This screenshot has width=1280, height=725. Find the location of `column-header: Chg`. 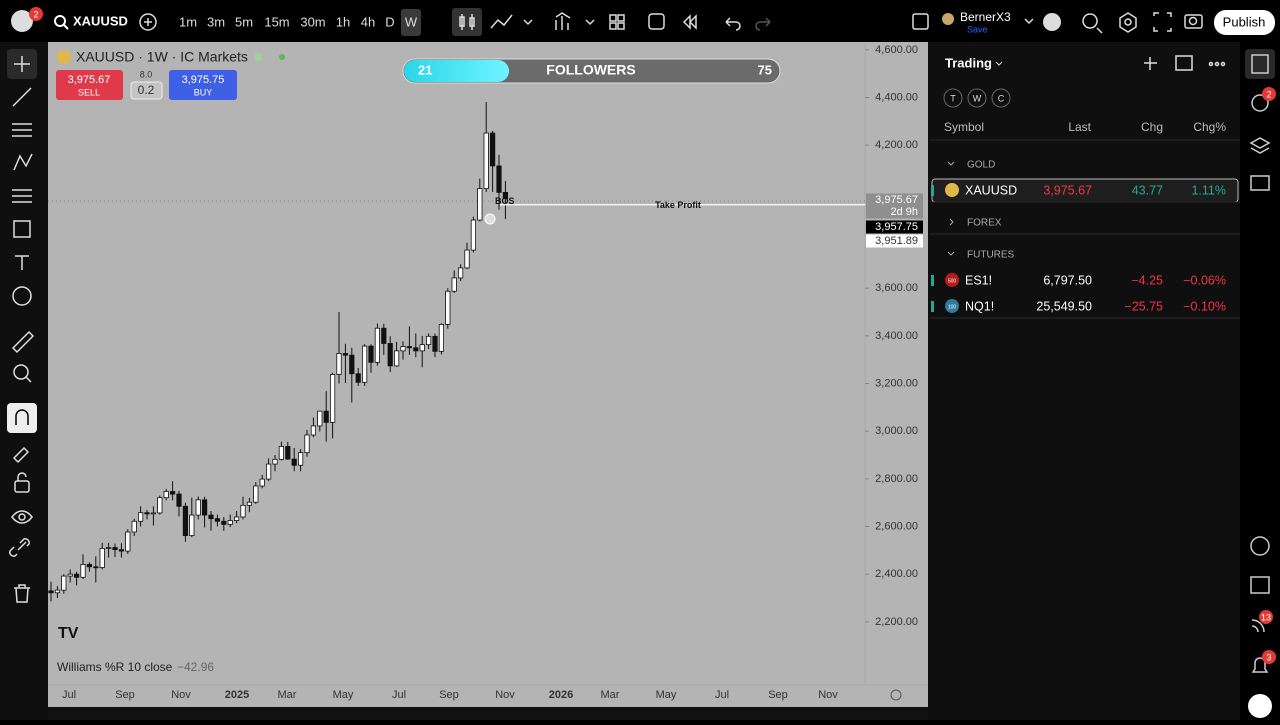

column-header: Chg is located at coordinates (1152, 127).